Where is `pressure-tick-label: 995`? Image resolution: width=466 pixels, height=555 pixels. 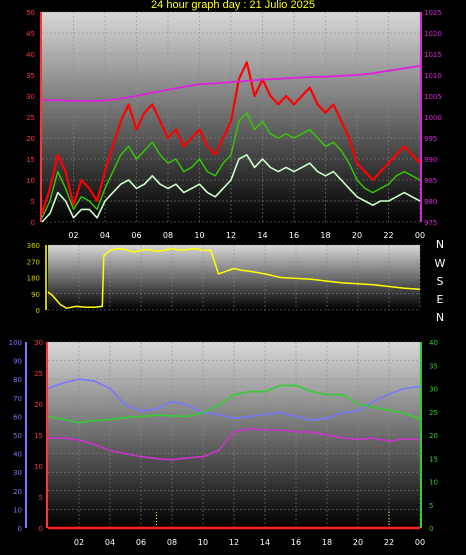 pressure-tick-label: 995 is located at coordinates (430, 139).